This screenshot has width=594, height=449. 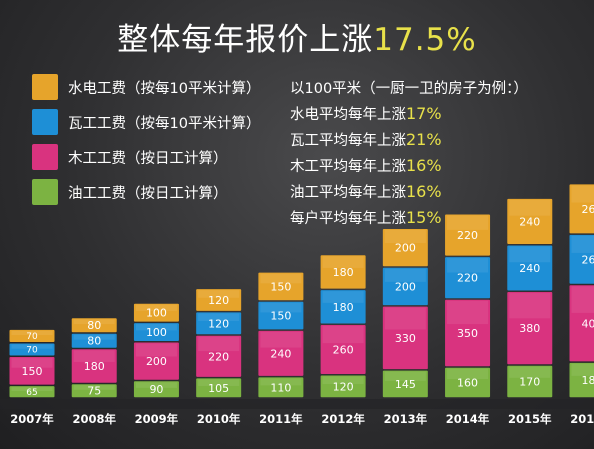 I want to click on x-tick-label: 2008年, so click(x=94, y=419).